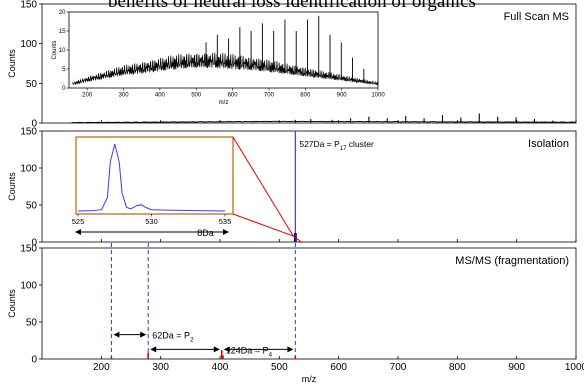 This screenshot has width=584, height=391. What do you see at coordinates (336, 145) in the screenshot?
I see `isolation-peak-label: 527Da = P17 cluster` at bounding box center [336, 145].